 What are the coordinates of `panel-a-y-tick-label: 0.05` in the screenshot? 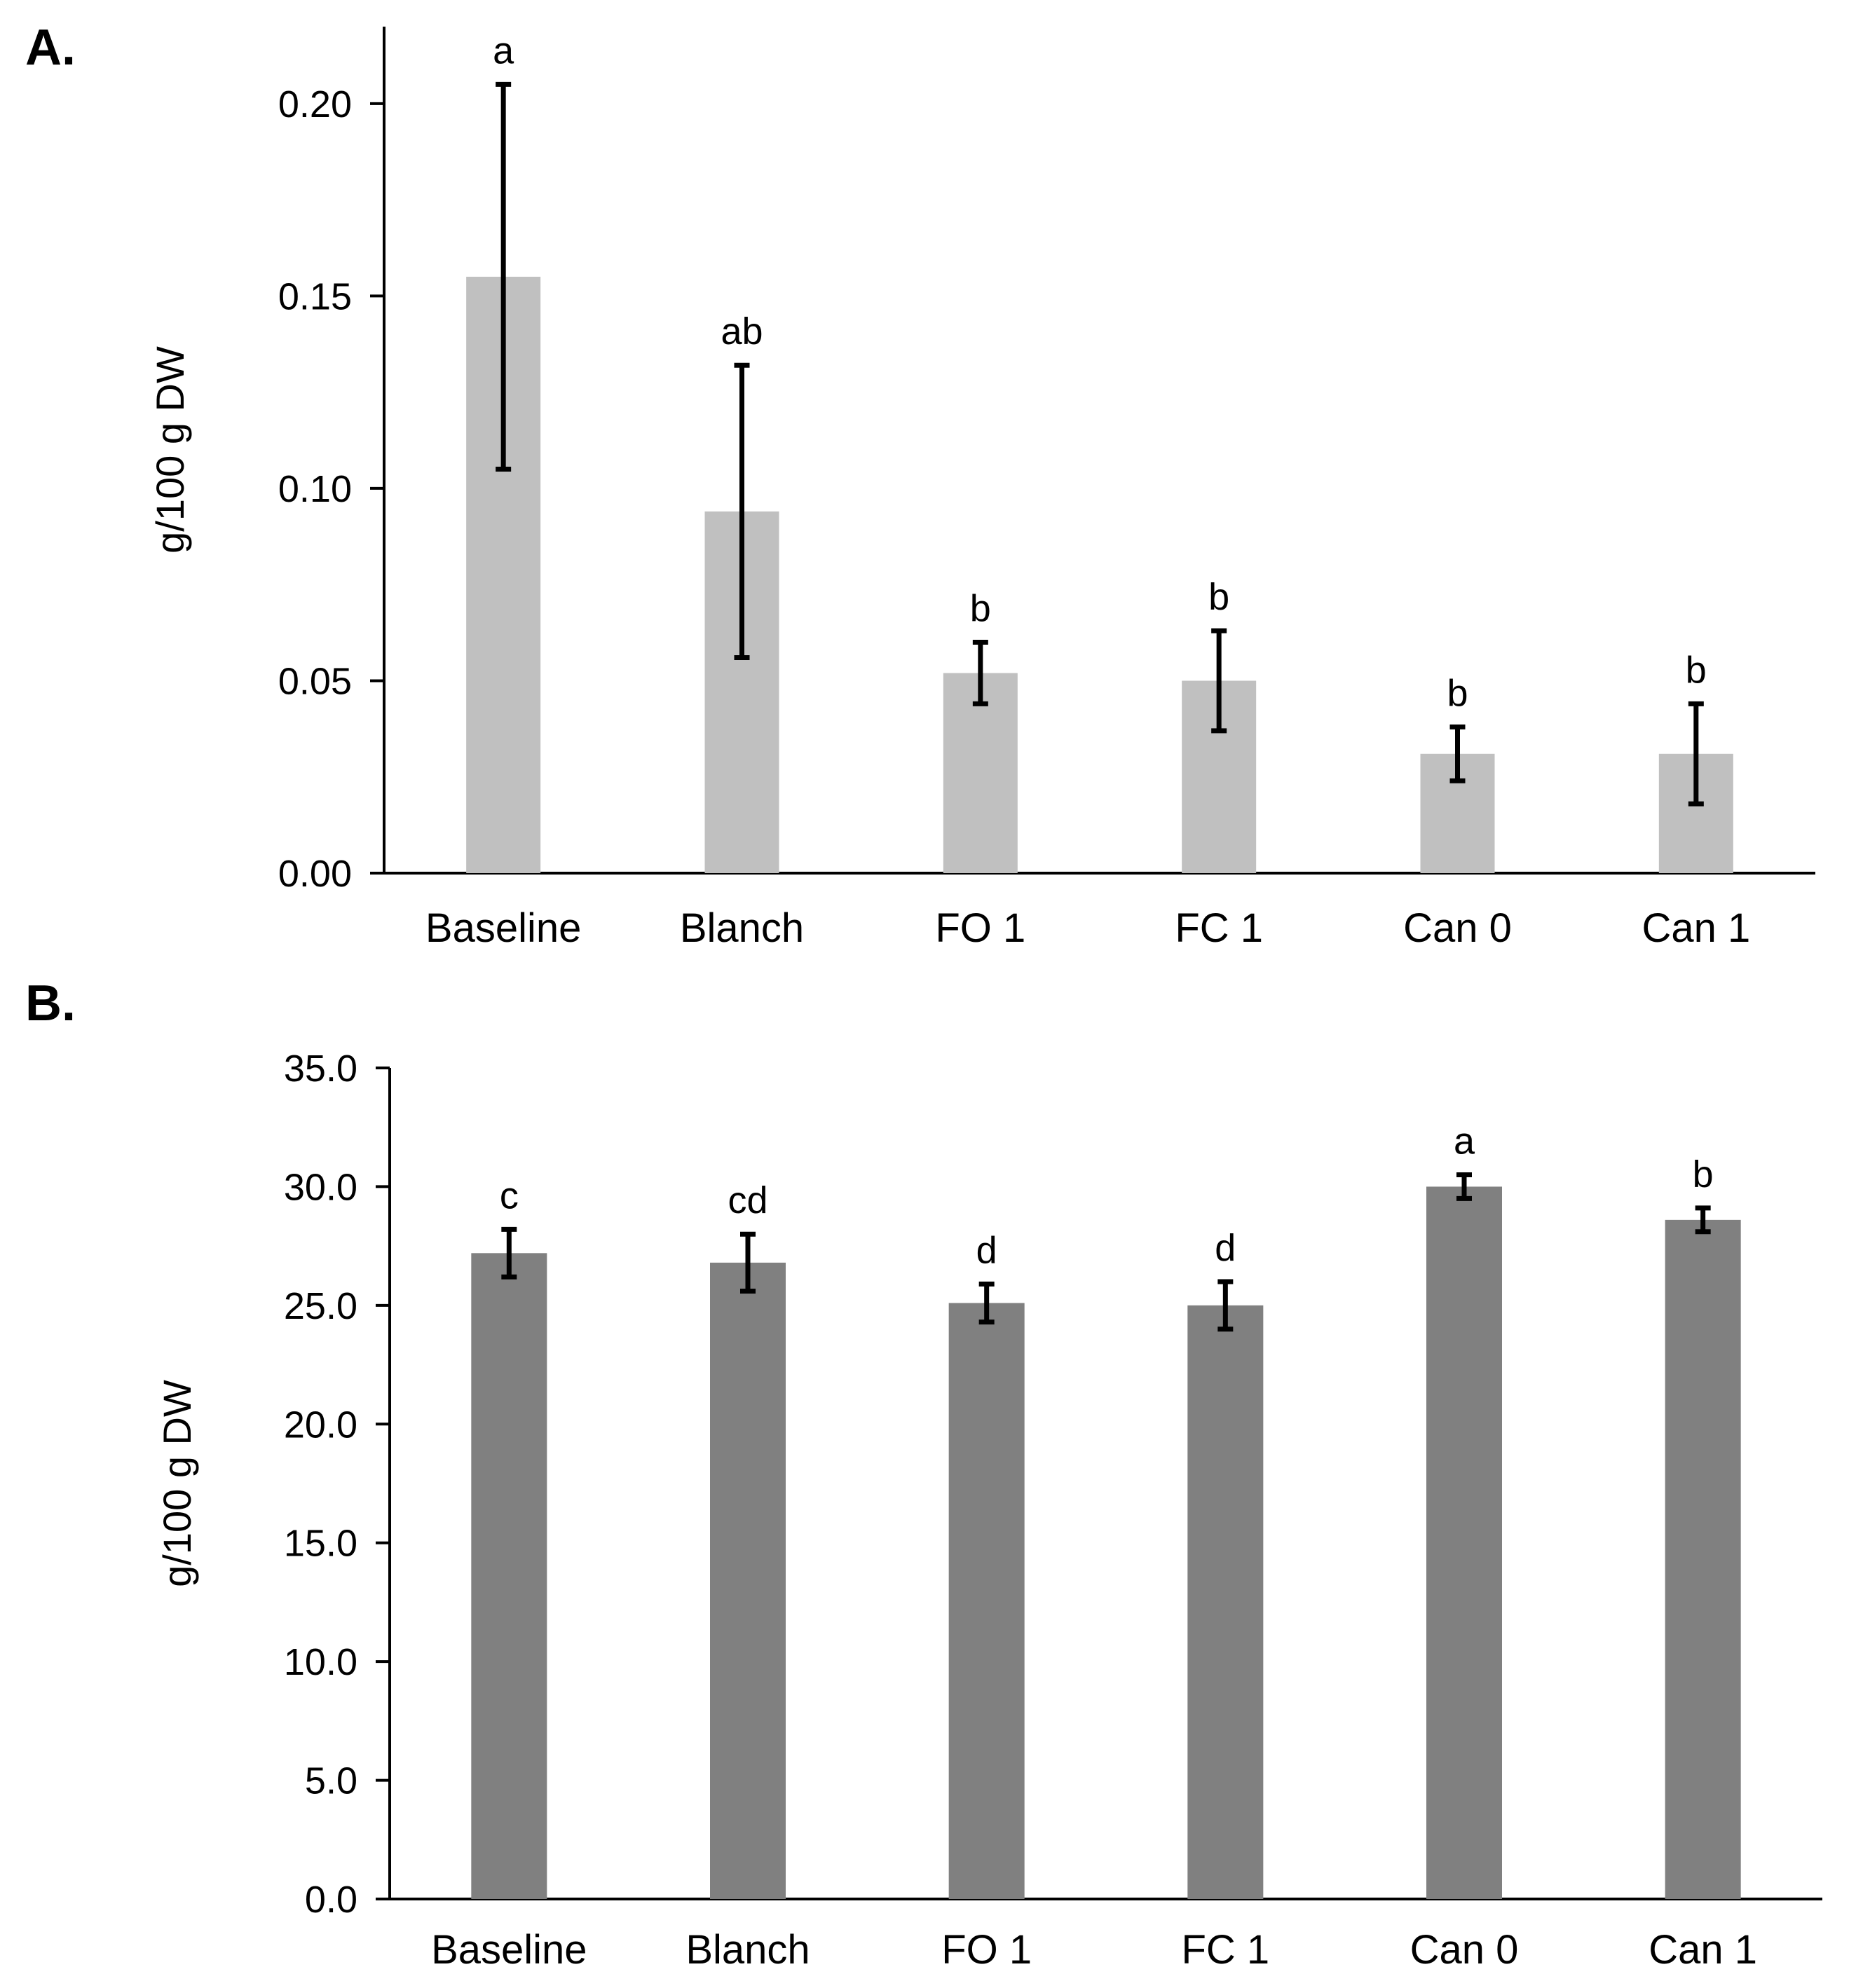 It's located at (315, 681).